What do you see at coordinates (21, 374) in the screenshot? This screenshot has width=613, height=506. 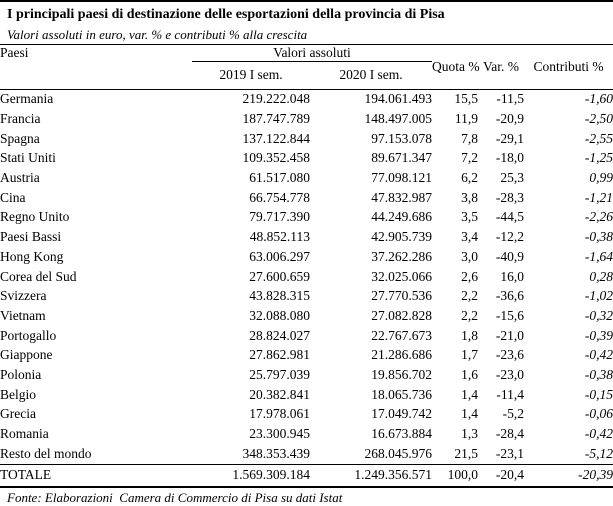 I see `country-cell: Polonia` at bounding box center [21, 374].